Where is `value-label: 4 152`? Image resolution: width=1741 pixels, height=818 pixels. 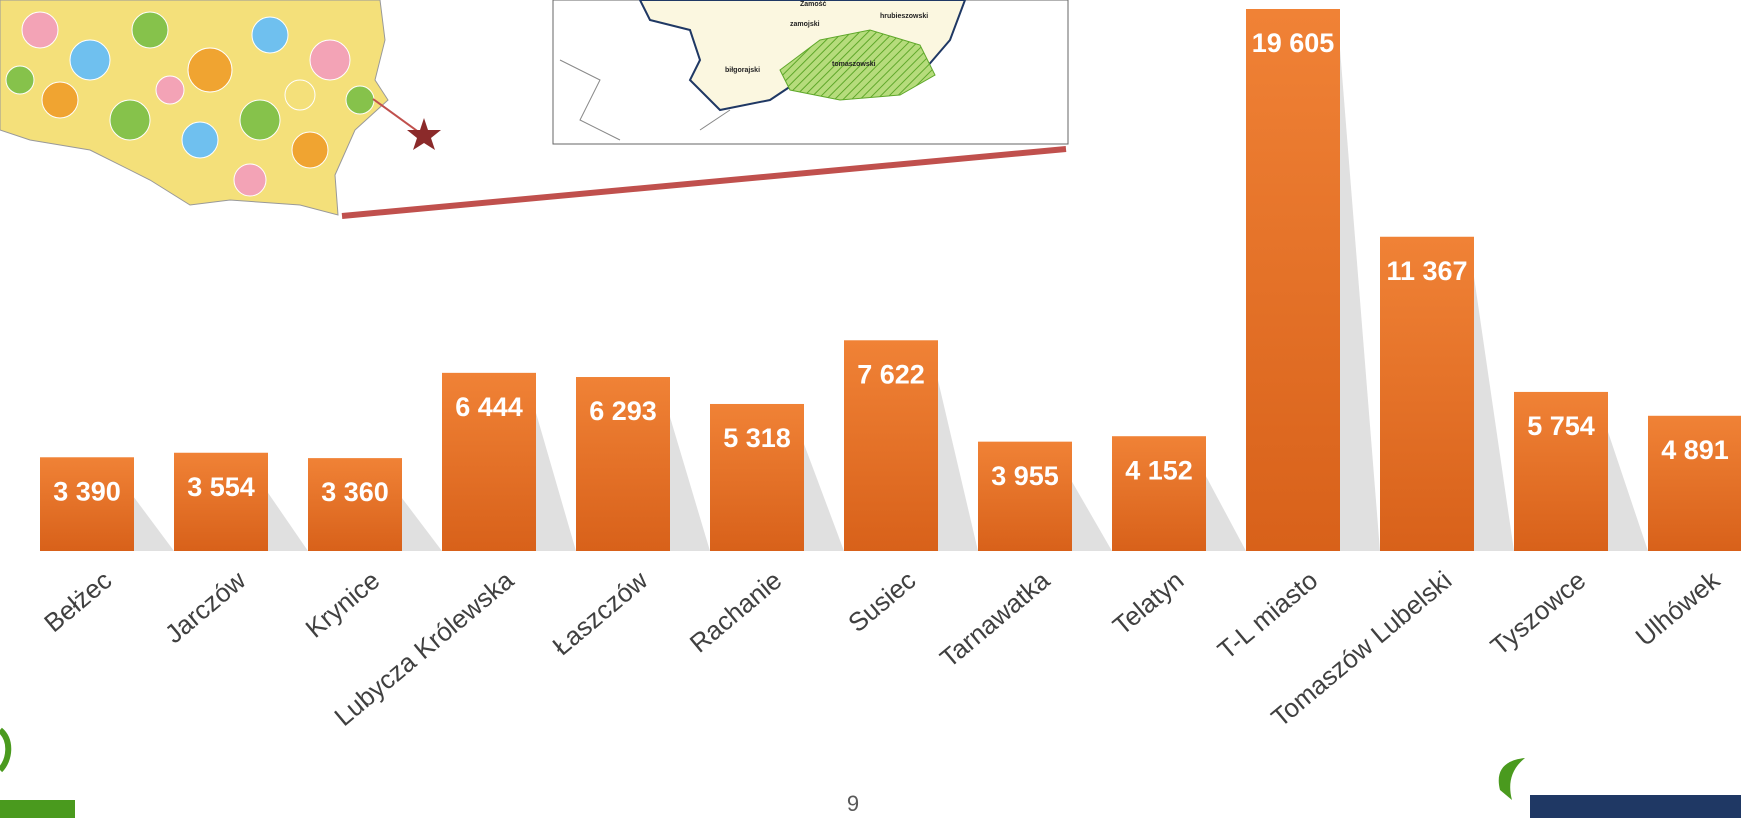
value-label: 4 152 is located at coordinates (1159, 470).